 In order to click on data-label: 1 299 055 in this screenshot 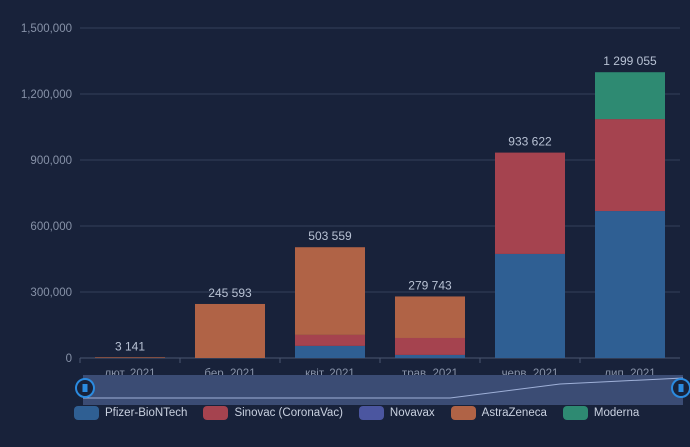, I will do `click(630, 61)`.